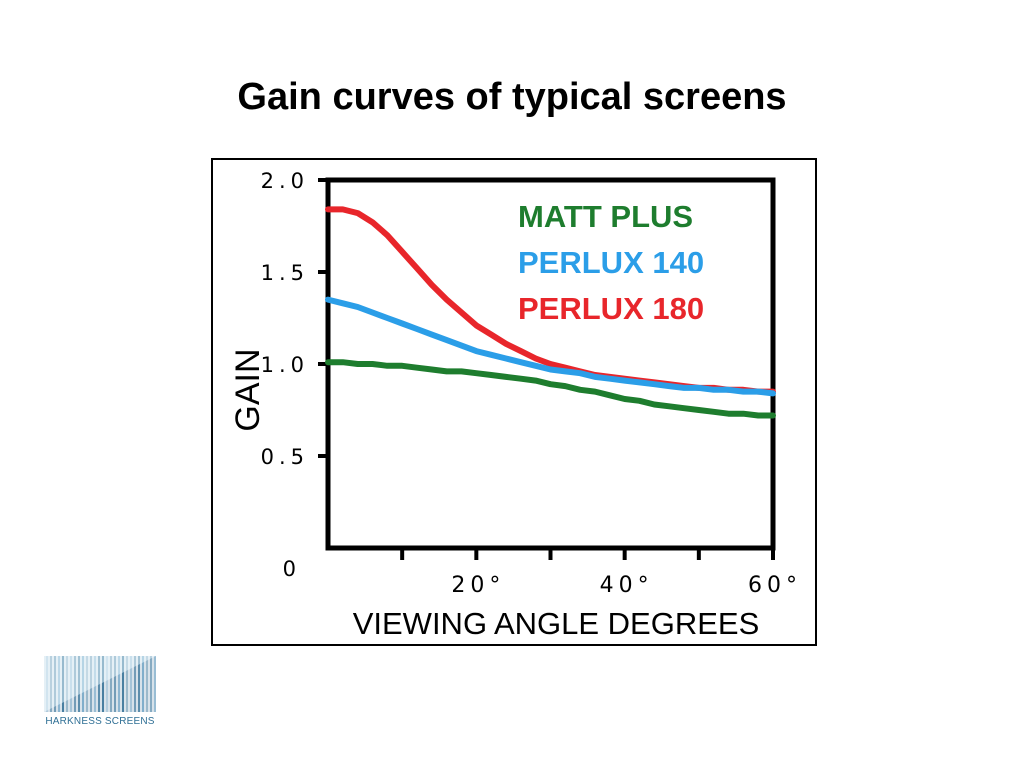 The image size is (1024, 768). Describe the element at coordinates (285, 365) in the screenshot. I see `y-tick-label: 1.0` at that location.